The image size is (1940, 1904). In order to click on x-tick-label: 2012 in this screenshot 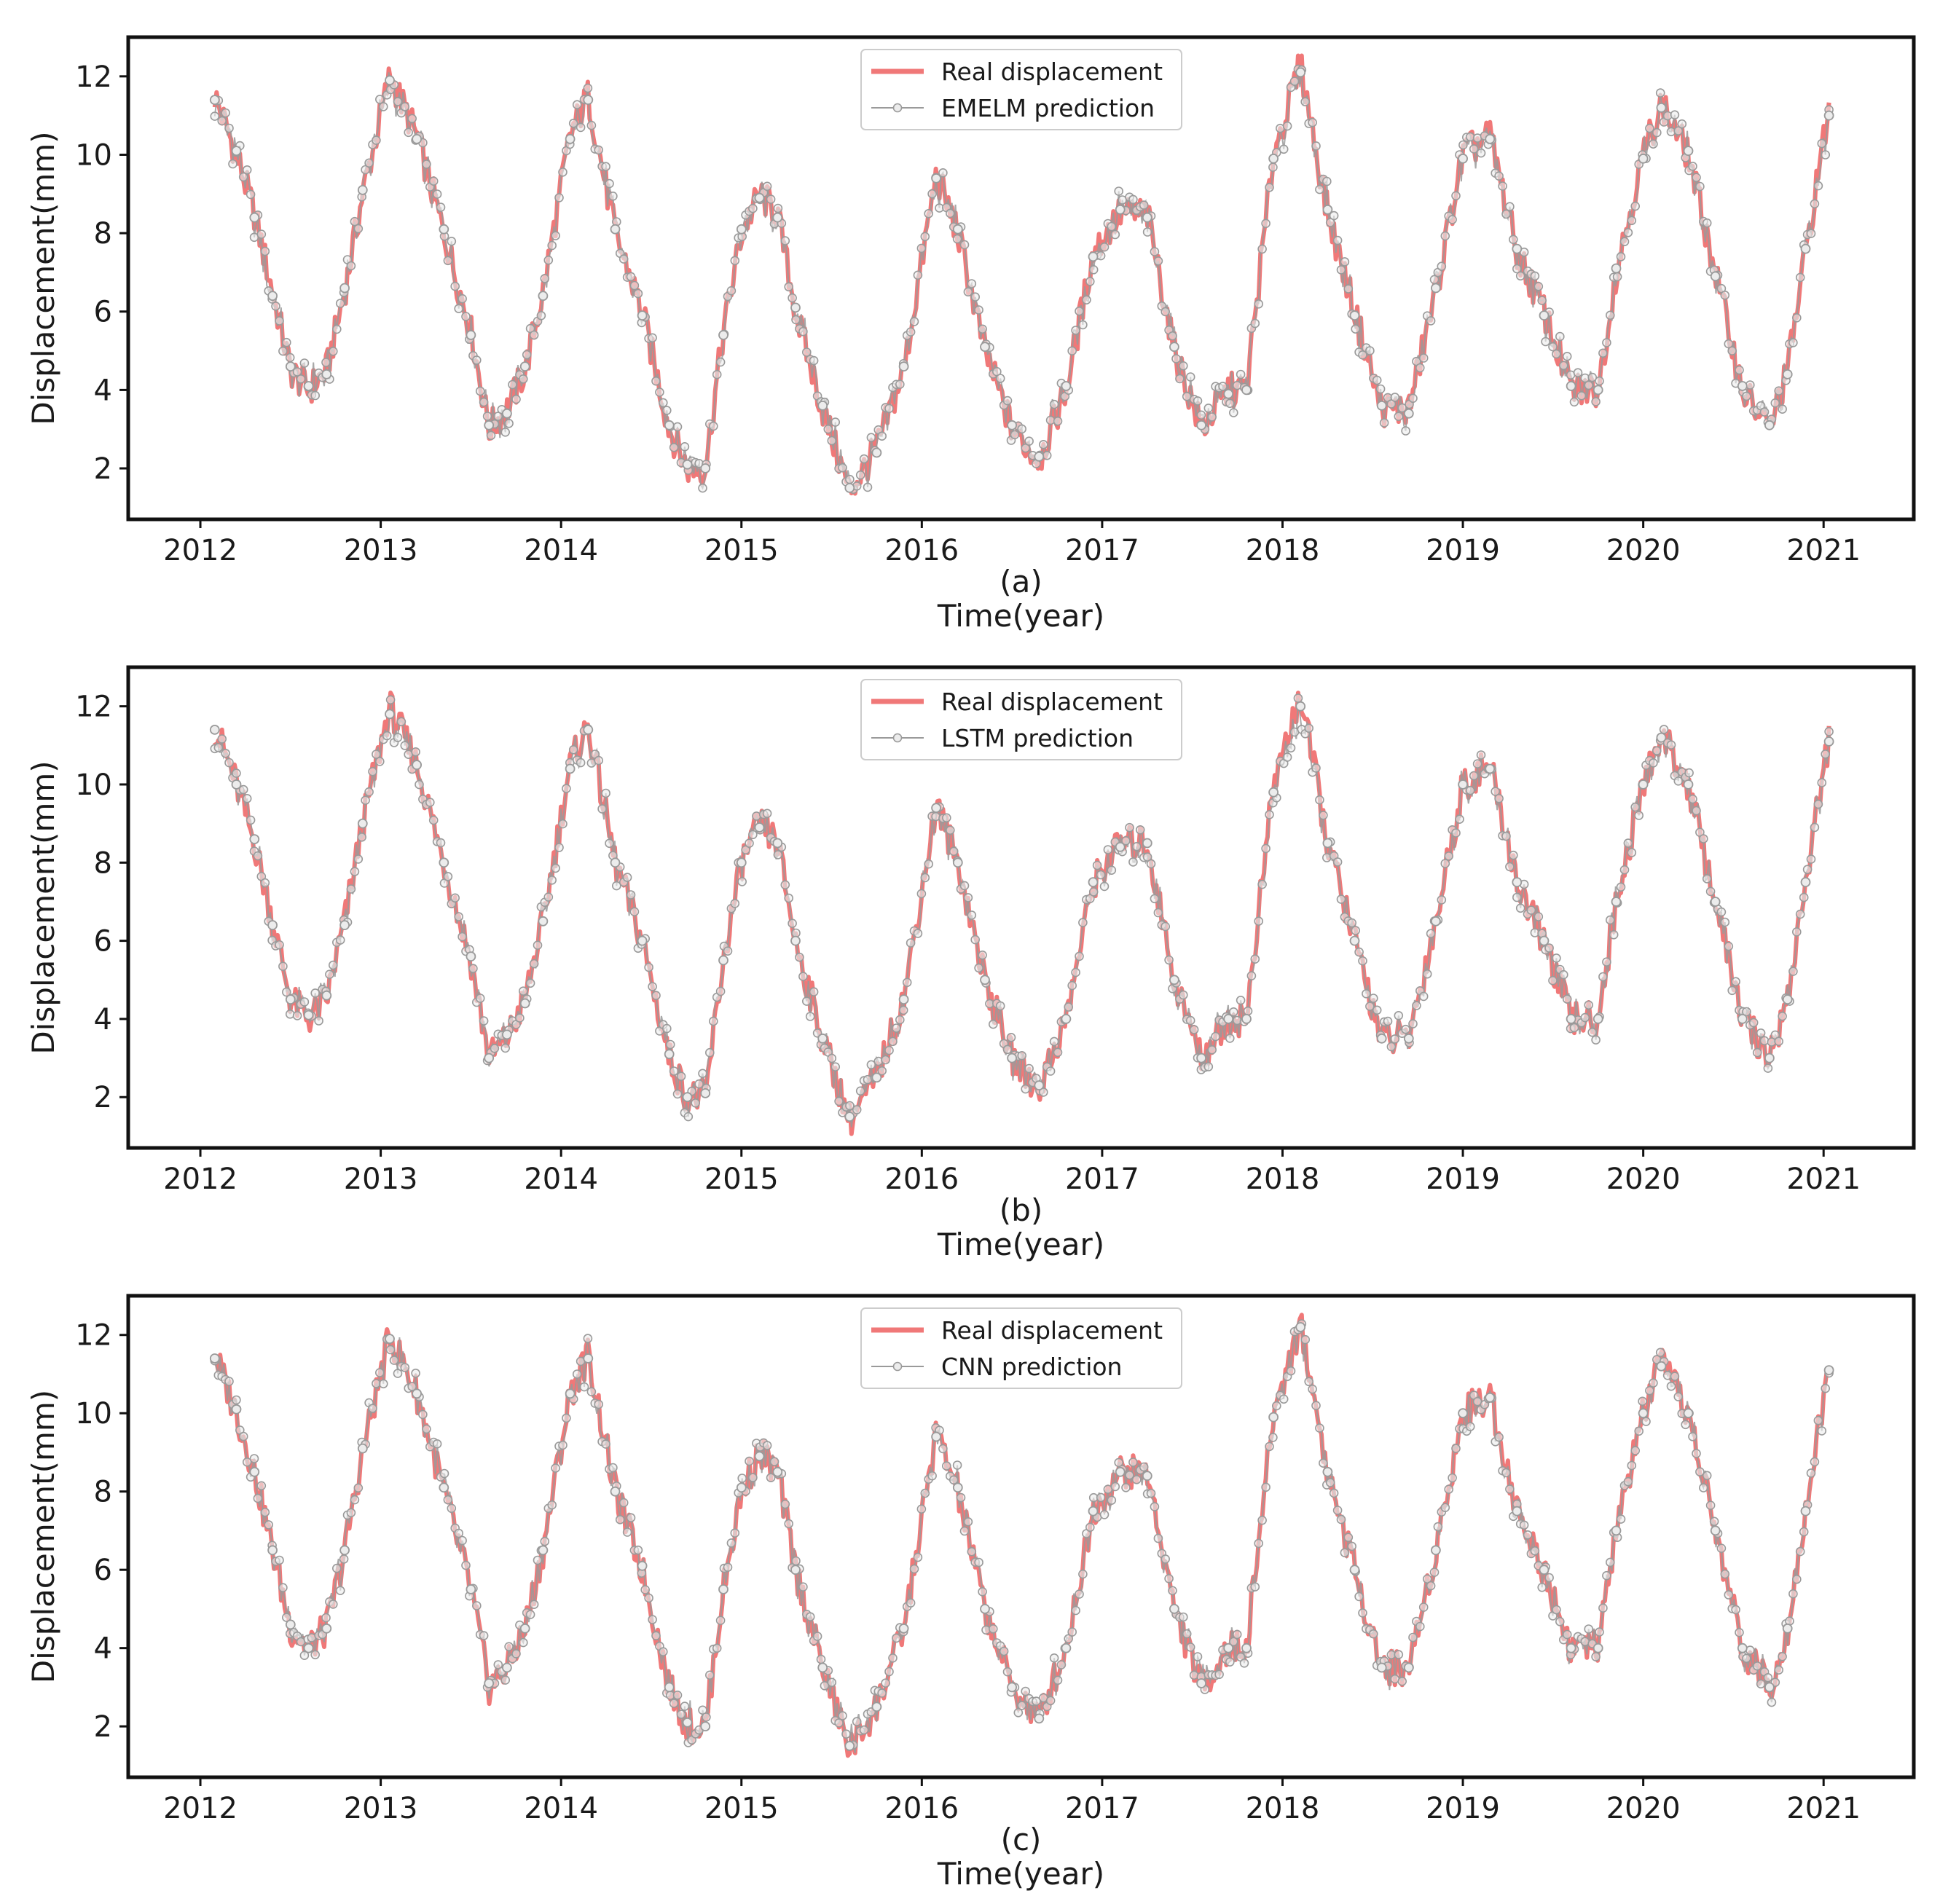, I will do `click(200, 1180)`.